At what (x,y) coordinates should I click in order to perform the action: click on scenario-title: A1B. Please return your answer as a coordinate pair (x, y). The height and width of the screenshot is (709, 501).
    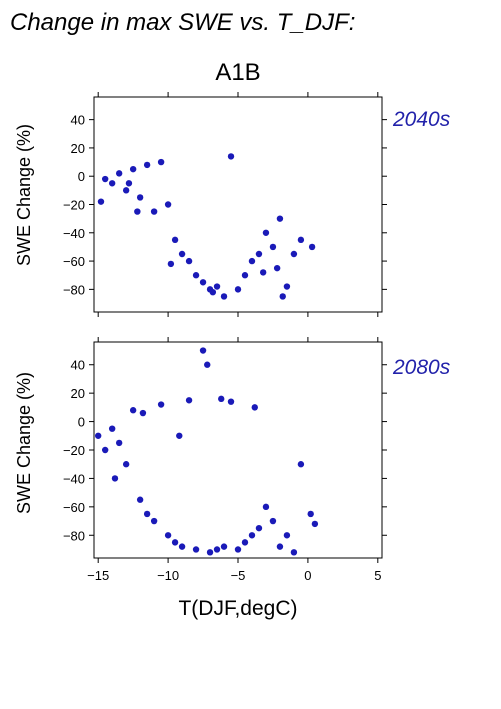
    Looking at the image, I should click on (237, 72).